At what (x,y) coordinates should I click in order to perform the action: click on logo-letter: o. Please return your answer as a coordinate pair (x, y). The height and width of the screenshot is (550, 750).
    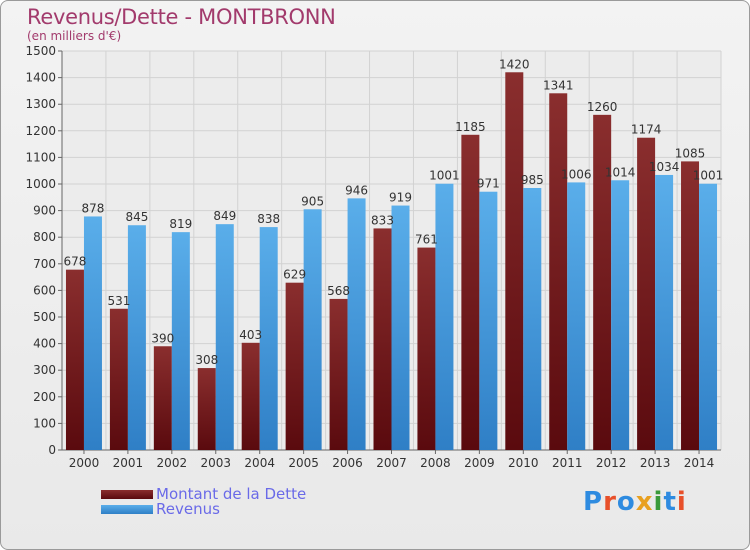
    Looking at the image, I should click on (626, 502).